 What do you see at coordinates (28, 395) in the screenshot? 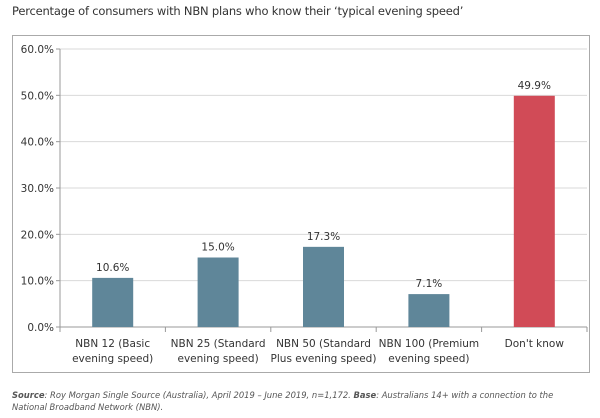
I see `source-label: Source` at bounding box center [28, 395].